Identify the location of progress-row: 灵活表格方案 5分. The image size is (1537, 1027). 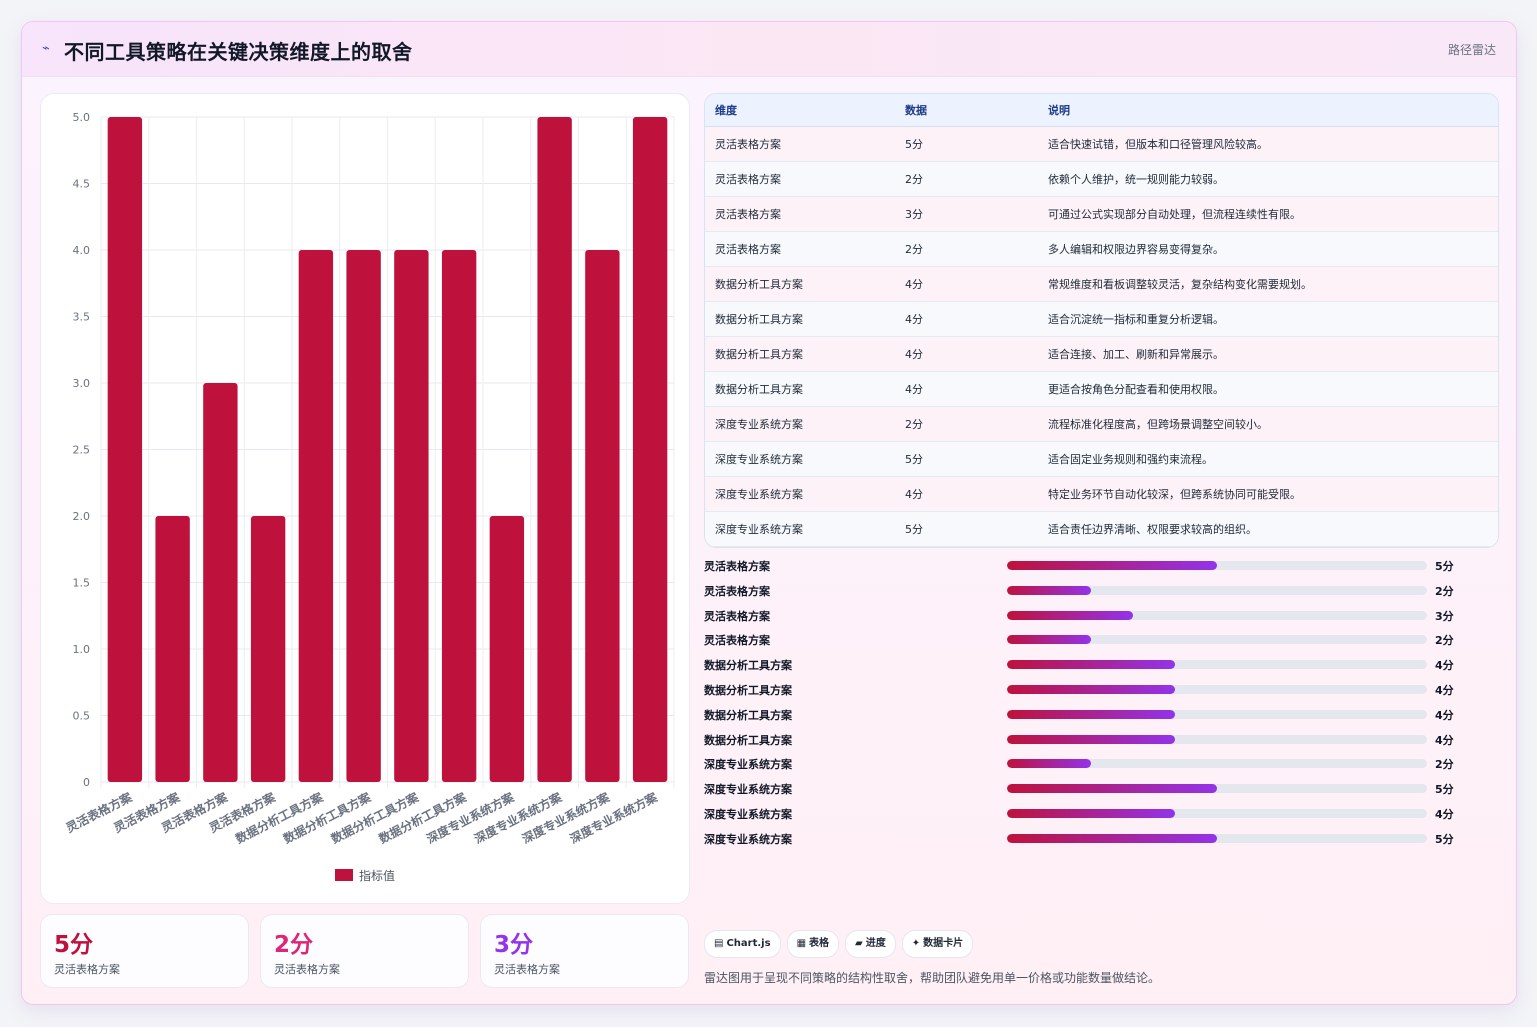
(1104, 565).